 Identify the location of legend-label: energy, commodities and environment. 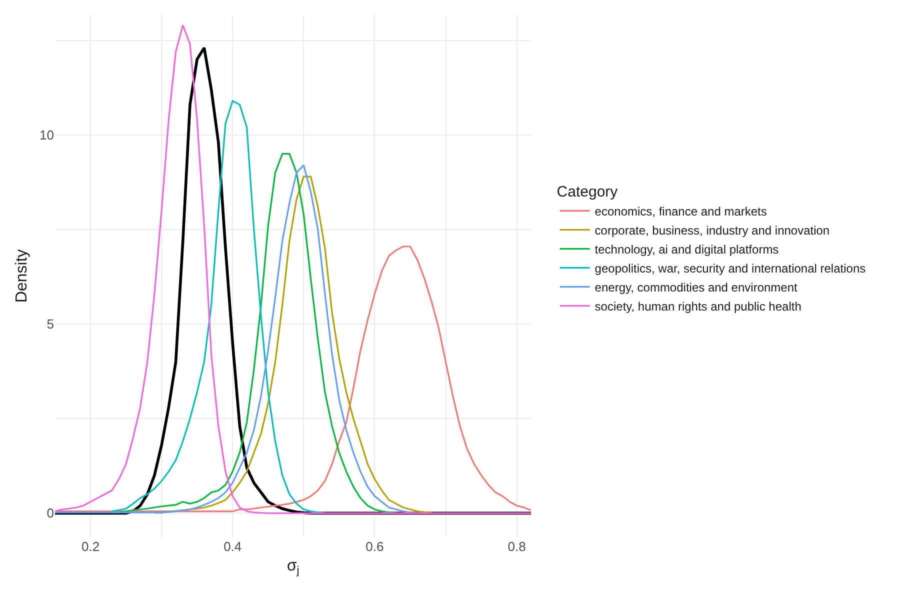
(696, 287).